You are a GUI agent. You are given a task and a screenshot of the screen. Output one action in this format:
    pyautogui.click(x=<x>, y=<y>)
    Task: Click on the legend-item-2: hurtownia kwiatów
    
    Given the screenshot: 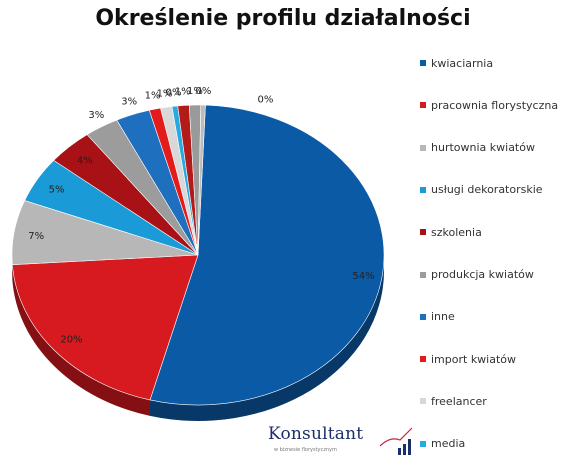 What is the action you would take?
    pyautogui.click(x=477, y=148)
    